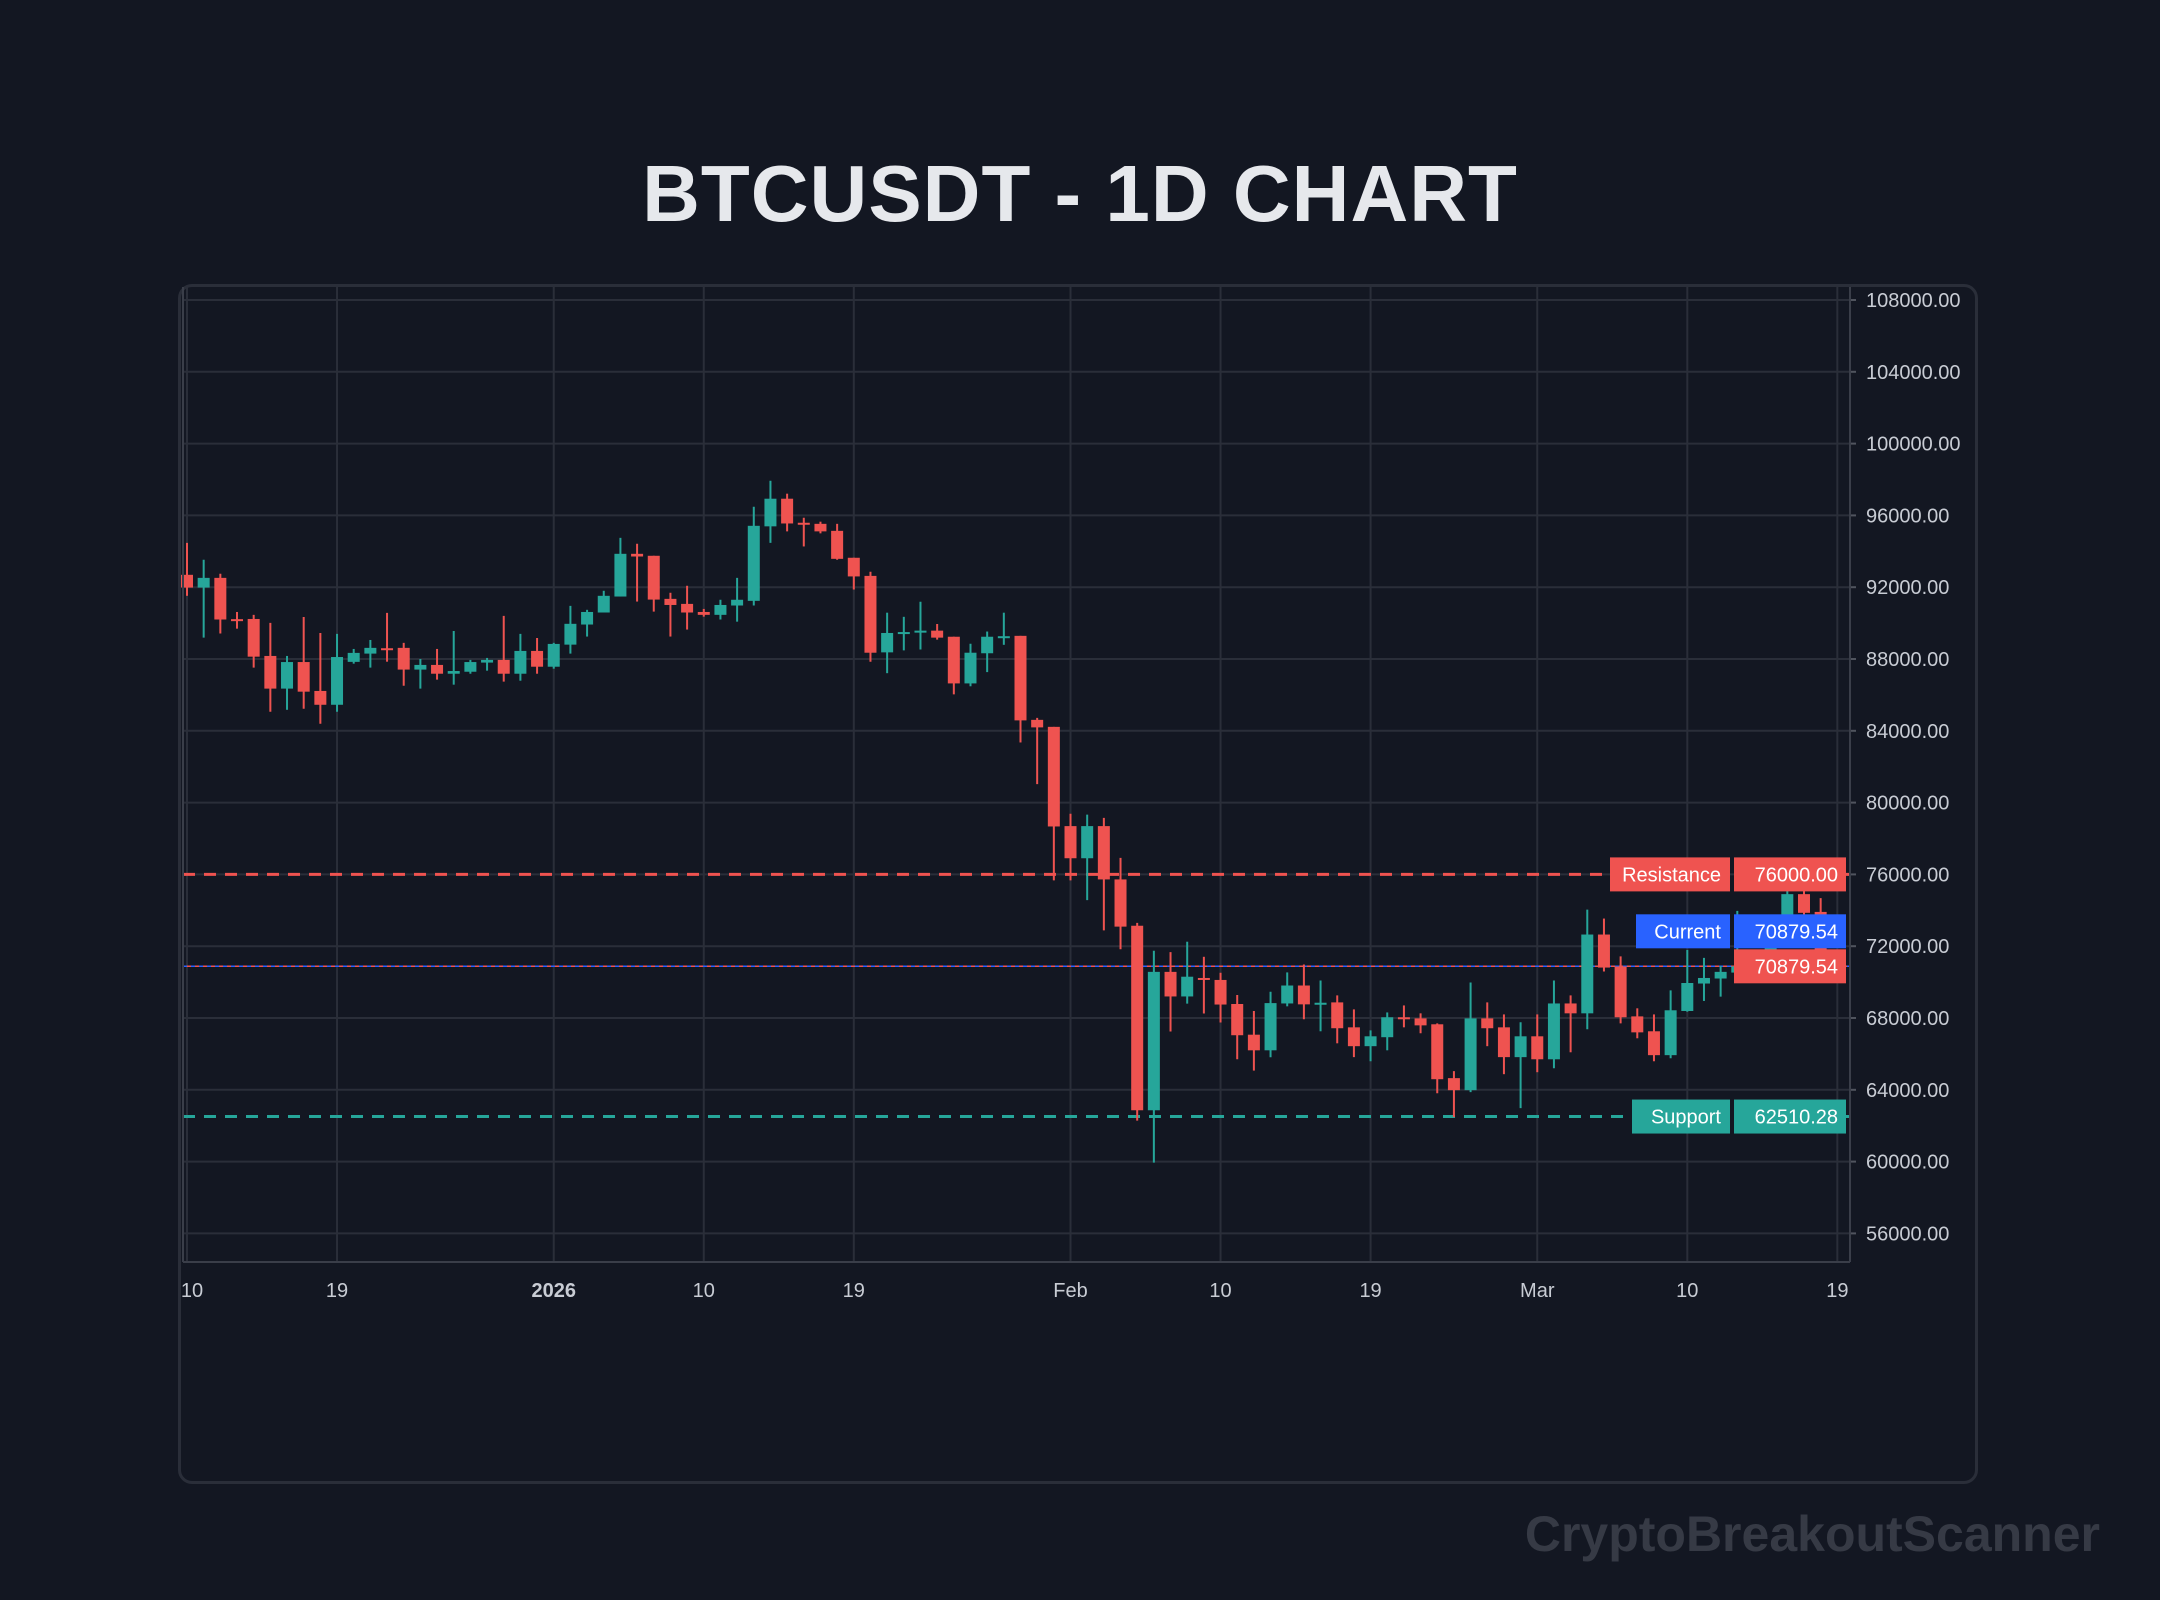 The image size is (2160, 1600). Describe the element at coordinates (1080, 193) in the screenshot. I see `chart-title: BTCUSDT - 1D CHART` at that location.